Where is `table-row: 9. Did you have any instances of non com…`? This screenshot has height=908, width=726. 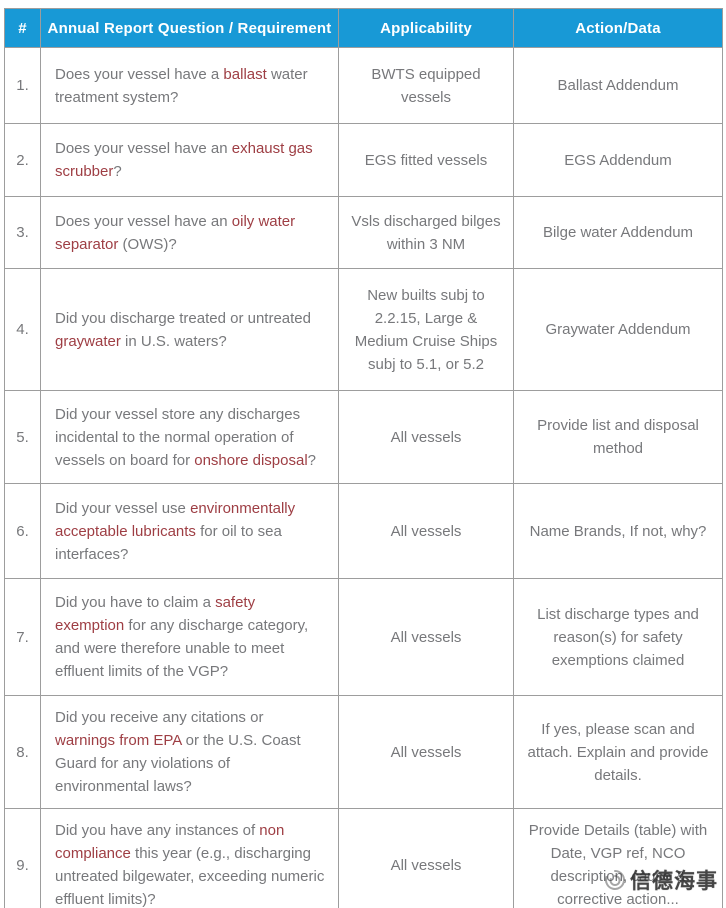
table-row: 9. Did you have any instances of non com… is located at coordinates (363, 858).